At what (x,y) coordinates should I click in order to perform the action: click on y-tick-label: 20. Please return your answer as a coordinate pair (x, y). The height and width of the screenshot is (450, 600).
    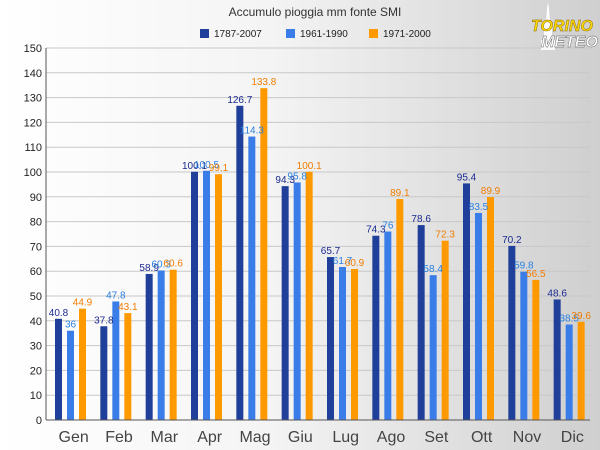
    Looking at the image, I should click on (36, 371).